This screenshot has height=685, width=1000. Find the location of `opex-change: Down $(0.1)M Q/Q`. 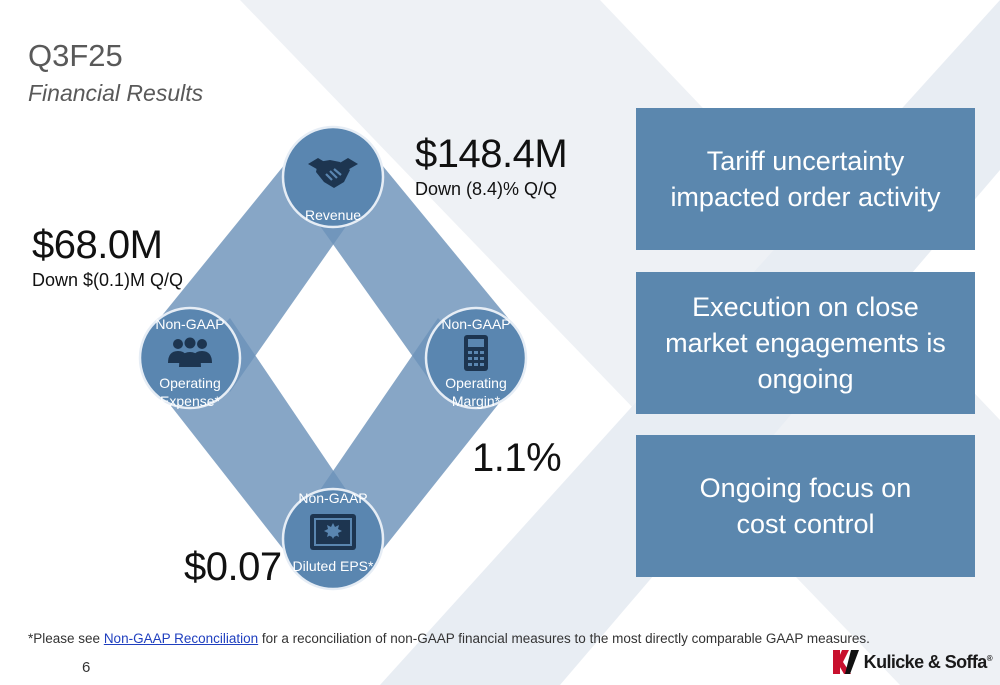

opex-change: Down $(0.1)M Q/Q is located at coordinates (108, 280).